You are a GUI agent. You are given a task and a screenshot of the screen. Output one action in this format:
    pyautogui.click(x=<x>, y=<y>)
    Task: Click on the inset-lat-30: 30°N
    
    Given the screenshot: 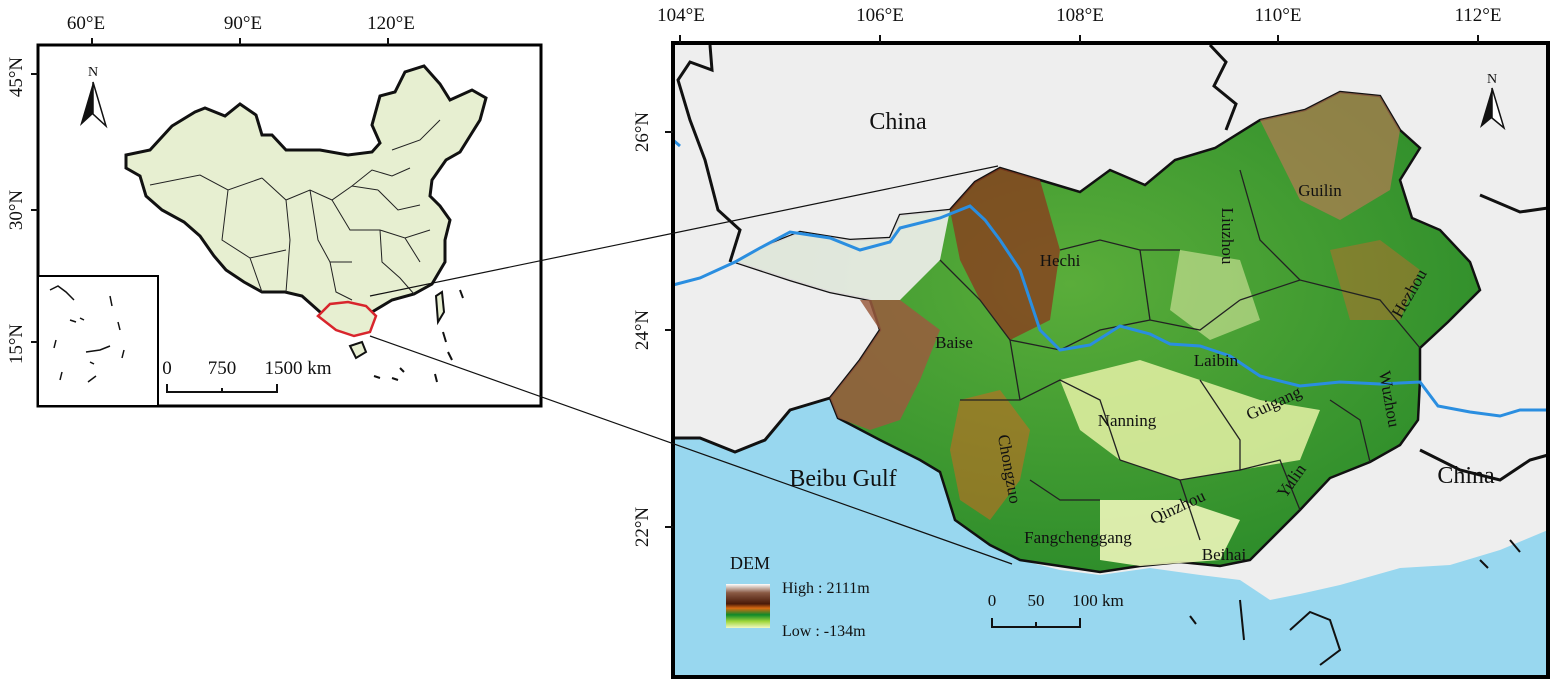 What is the action you would take?
    pyautogui.click(x=16, y=210)
    